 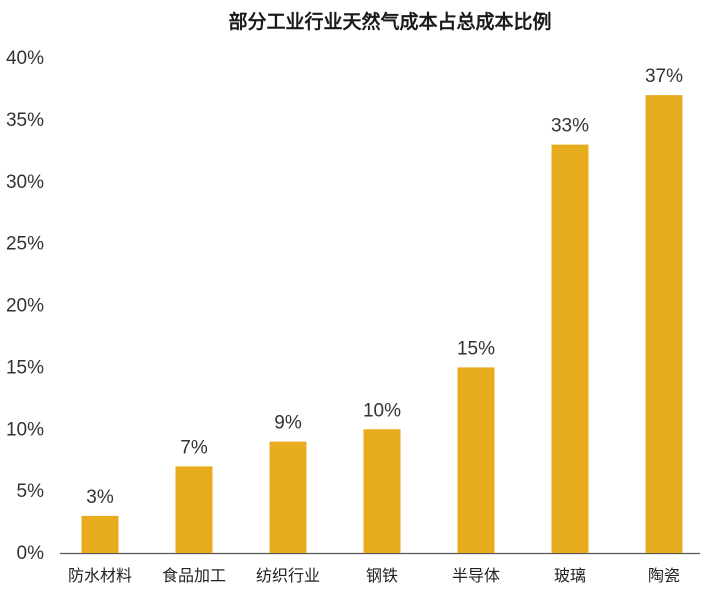 I want to click on y-tick-label: 20%, so click(x=25, y=306).